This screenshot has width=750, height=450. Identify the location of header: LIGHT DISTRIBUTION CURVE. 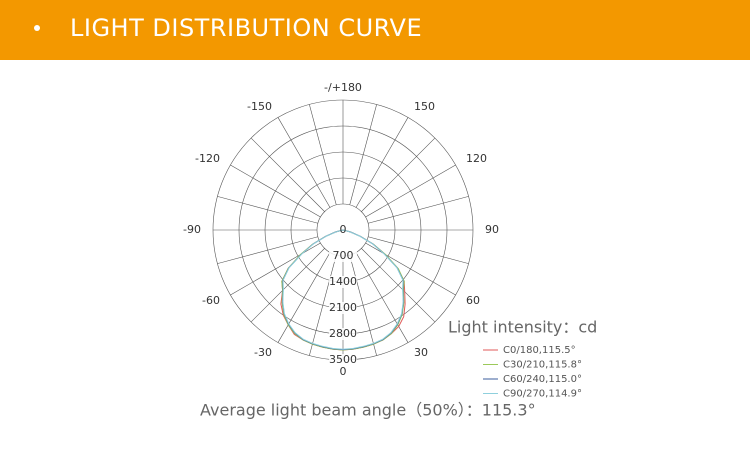
(375, 30).